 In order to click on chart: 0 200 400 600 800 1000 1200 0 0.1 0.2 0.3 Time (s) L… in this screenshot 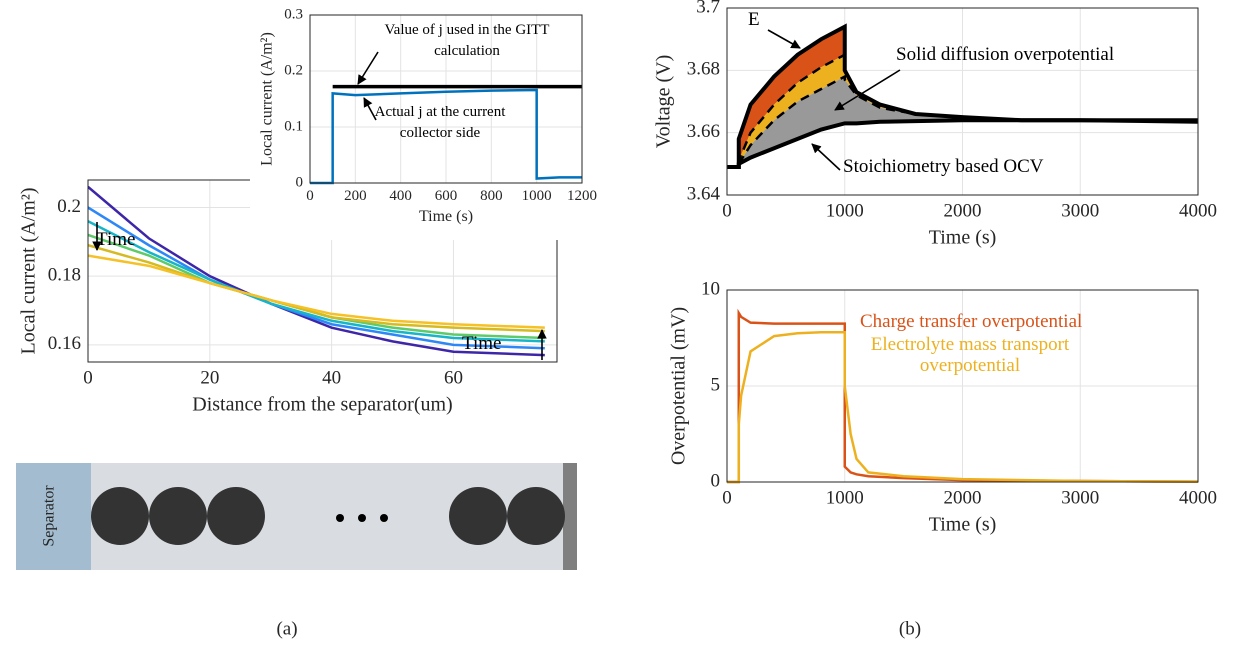, I will do `click(423, 120)`.